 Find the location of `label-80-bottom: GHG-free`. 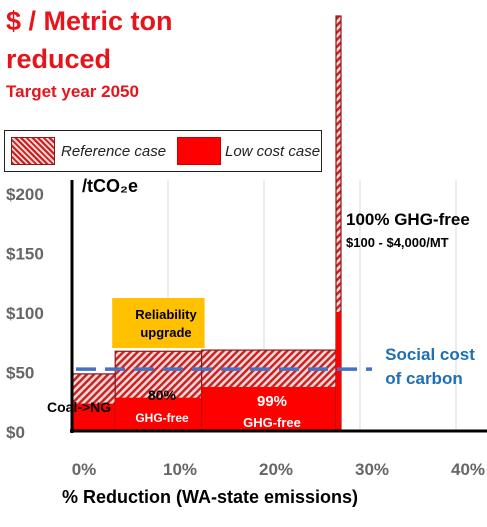

label-80-bottom: GHG-free is located at coordinates (162, 418).